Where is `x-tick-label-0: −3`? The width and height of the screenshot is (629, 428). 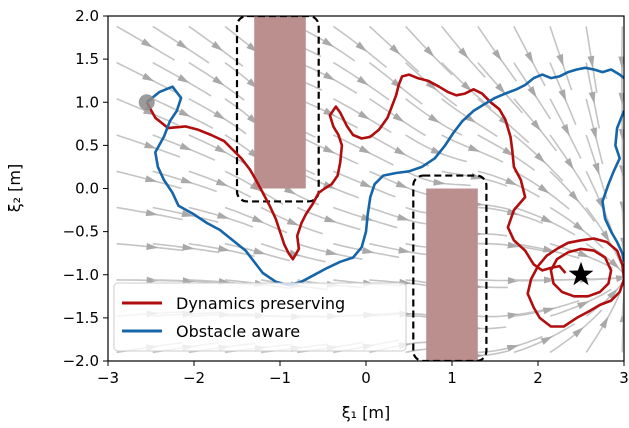
x-tick-label-0: −3 is located at coordinates (108, 378).